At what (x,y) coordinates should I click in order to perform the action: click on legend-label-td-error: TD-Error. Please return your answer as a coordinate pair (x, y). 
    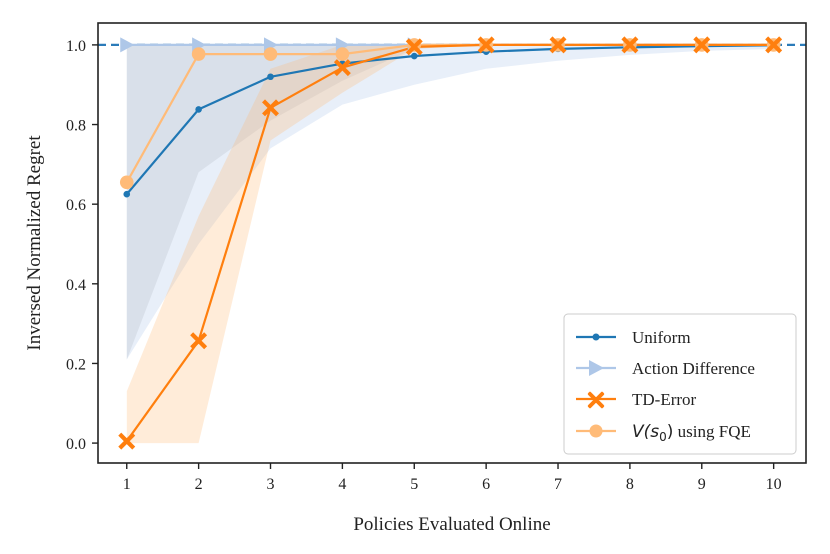
    Looking at the image, I should click on (664, 399).